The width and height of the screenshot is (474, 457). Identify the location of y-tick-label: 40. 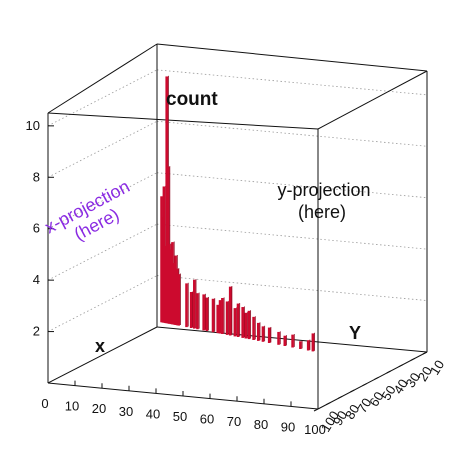
(400, 386).